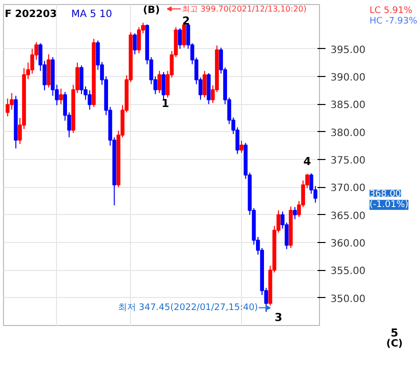  I want to click on annotation: 1, so click(166, 103).